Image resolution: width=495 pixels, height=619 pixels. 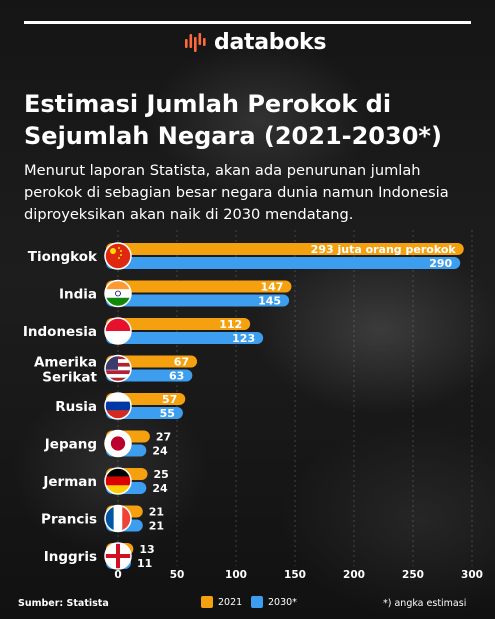 What do you see at coordinates (178, 324) in the screenshot?
I see `bar-2021-indonesia` at bounding box center [178, 324].